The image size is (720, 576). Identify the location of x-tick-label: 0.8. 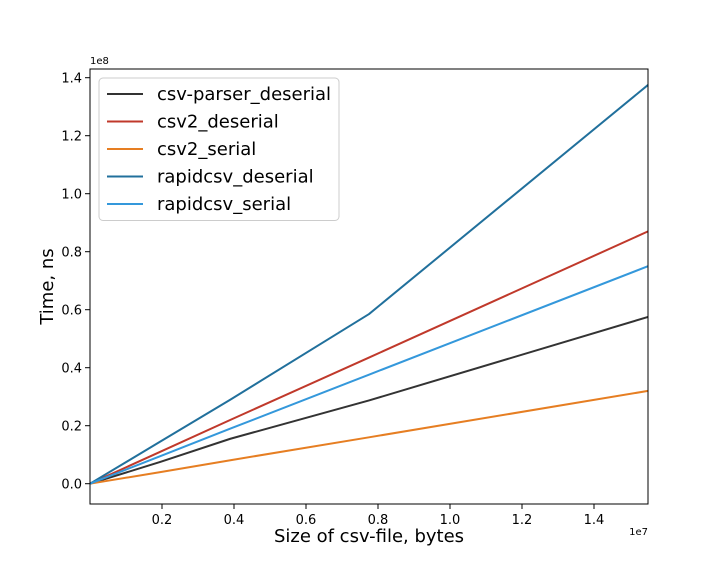
(378, 520).